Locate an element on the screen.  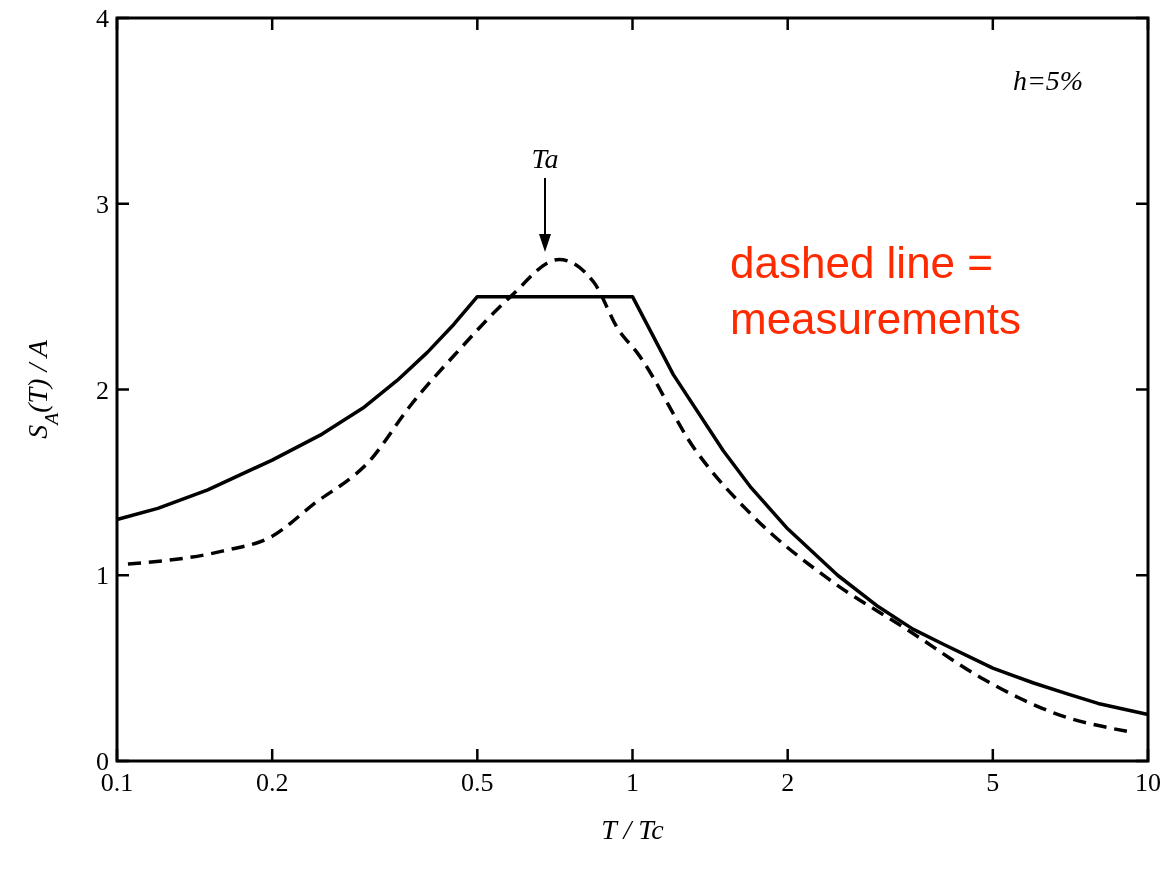
x-tick-label: 2 is located at coordinates (788, 782).